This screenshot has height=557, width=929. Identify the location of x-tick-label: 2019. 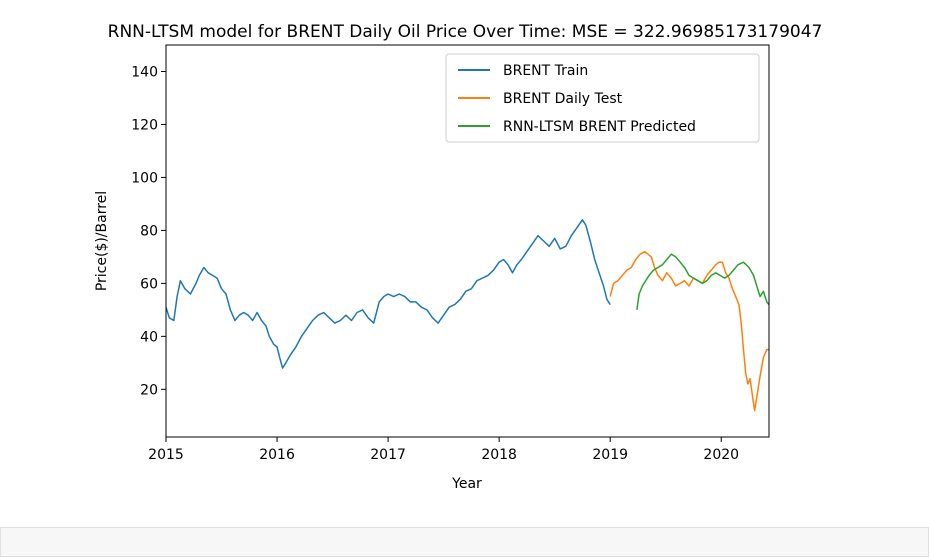
(610, 455).